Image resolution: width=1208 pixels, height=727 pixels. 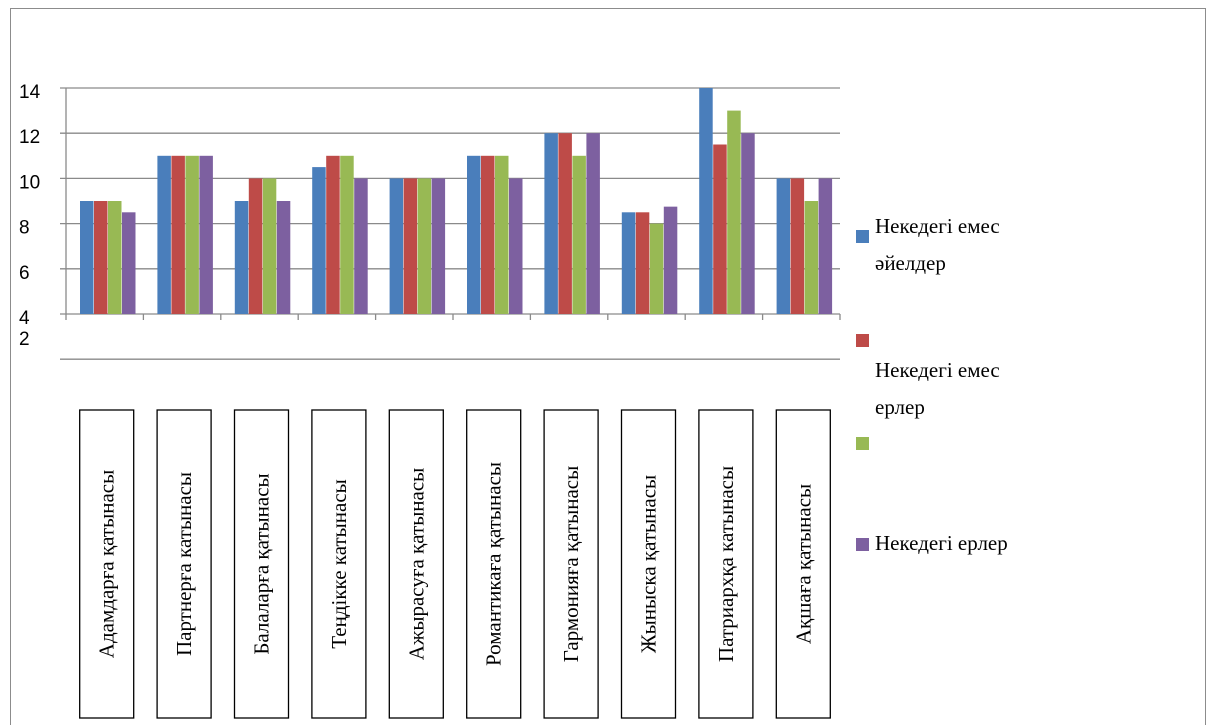 What do you see at coordinates (24, 339) in the screenshot?
I see `y-tick-label: 2` at bounding box center [24, 339].